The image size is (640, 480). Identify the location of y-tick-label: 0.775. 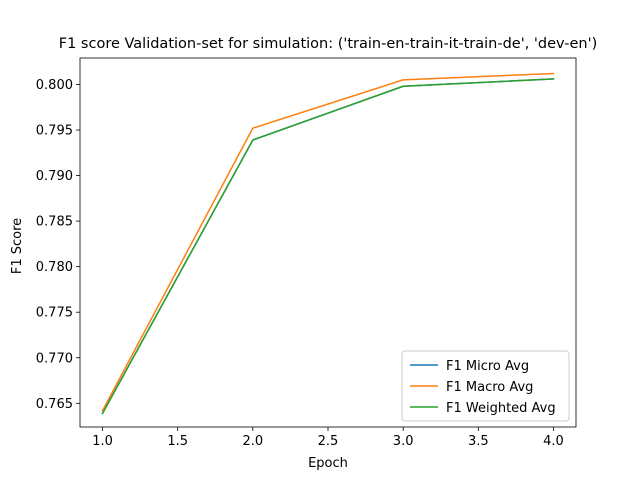
(54, 313).